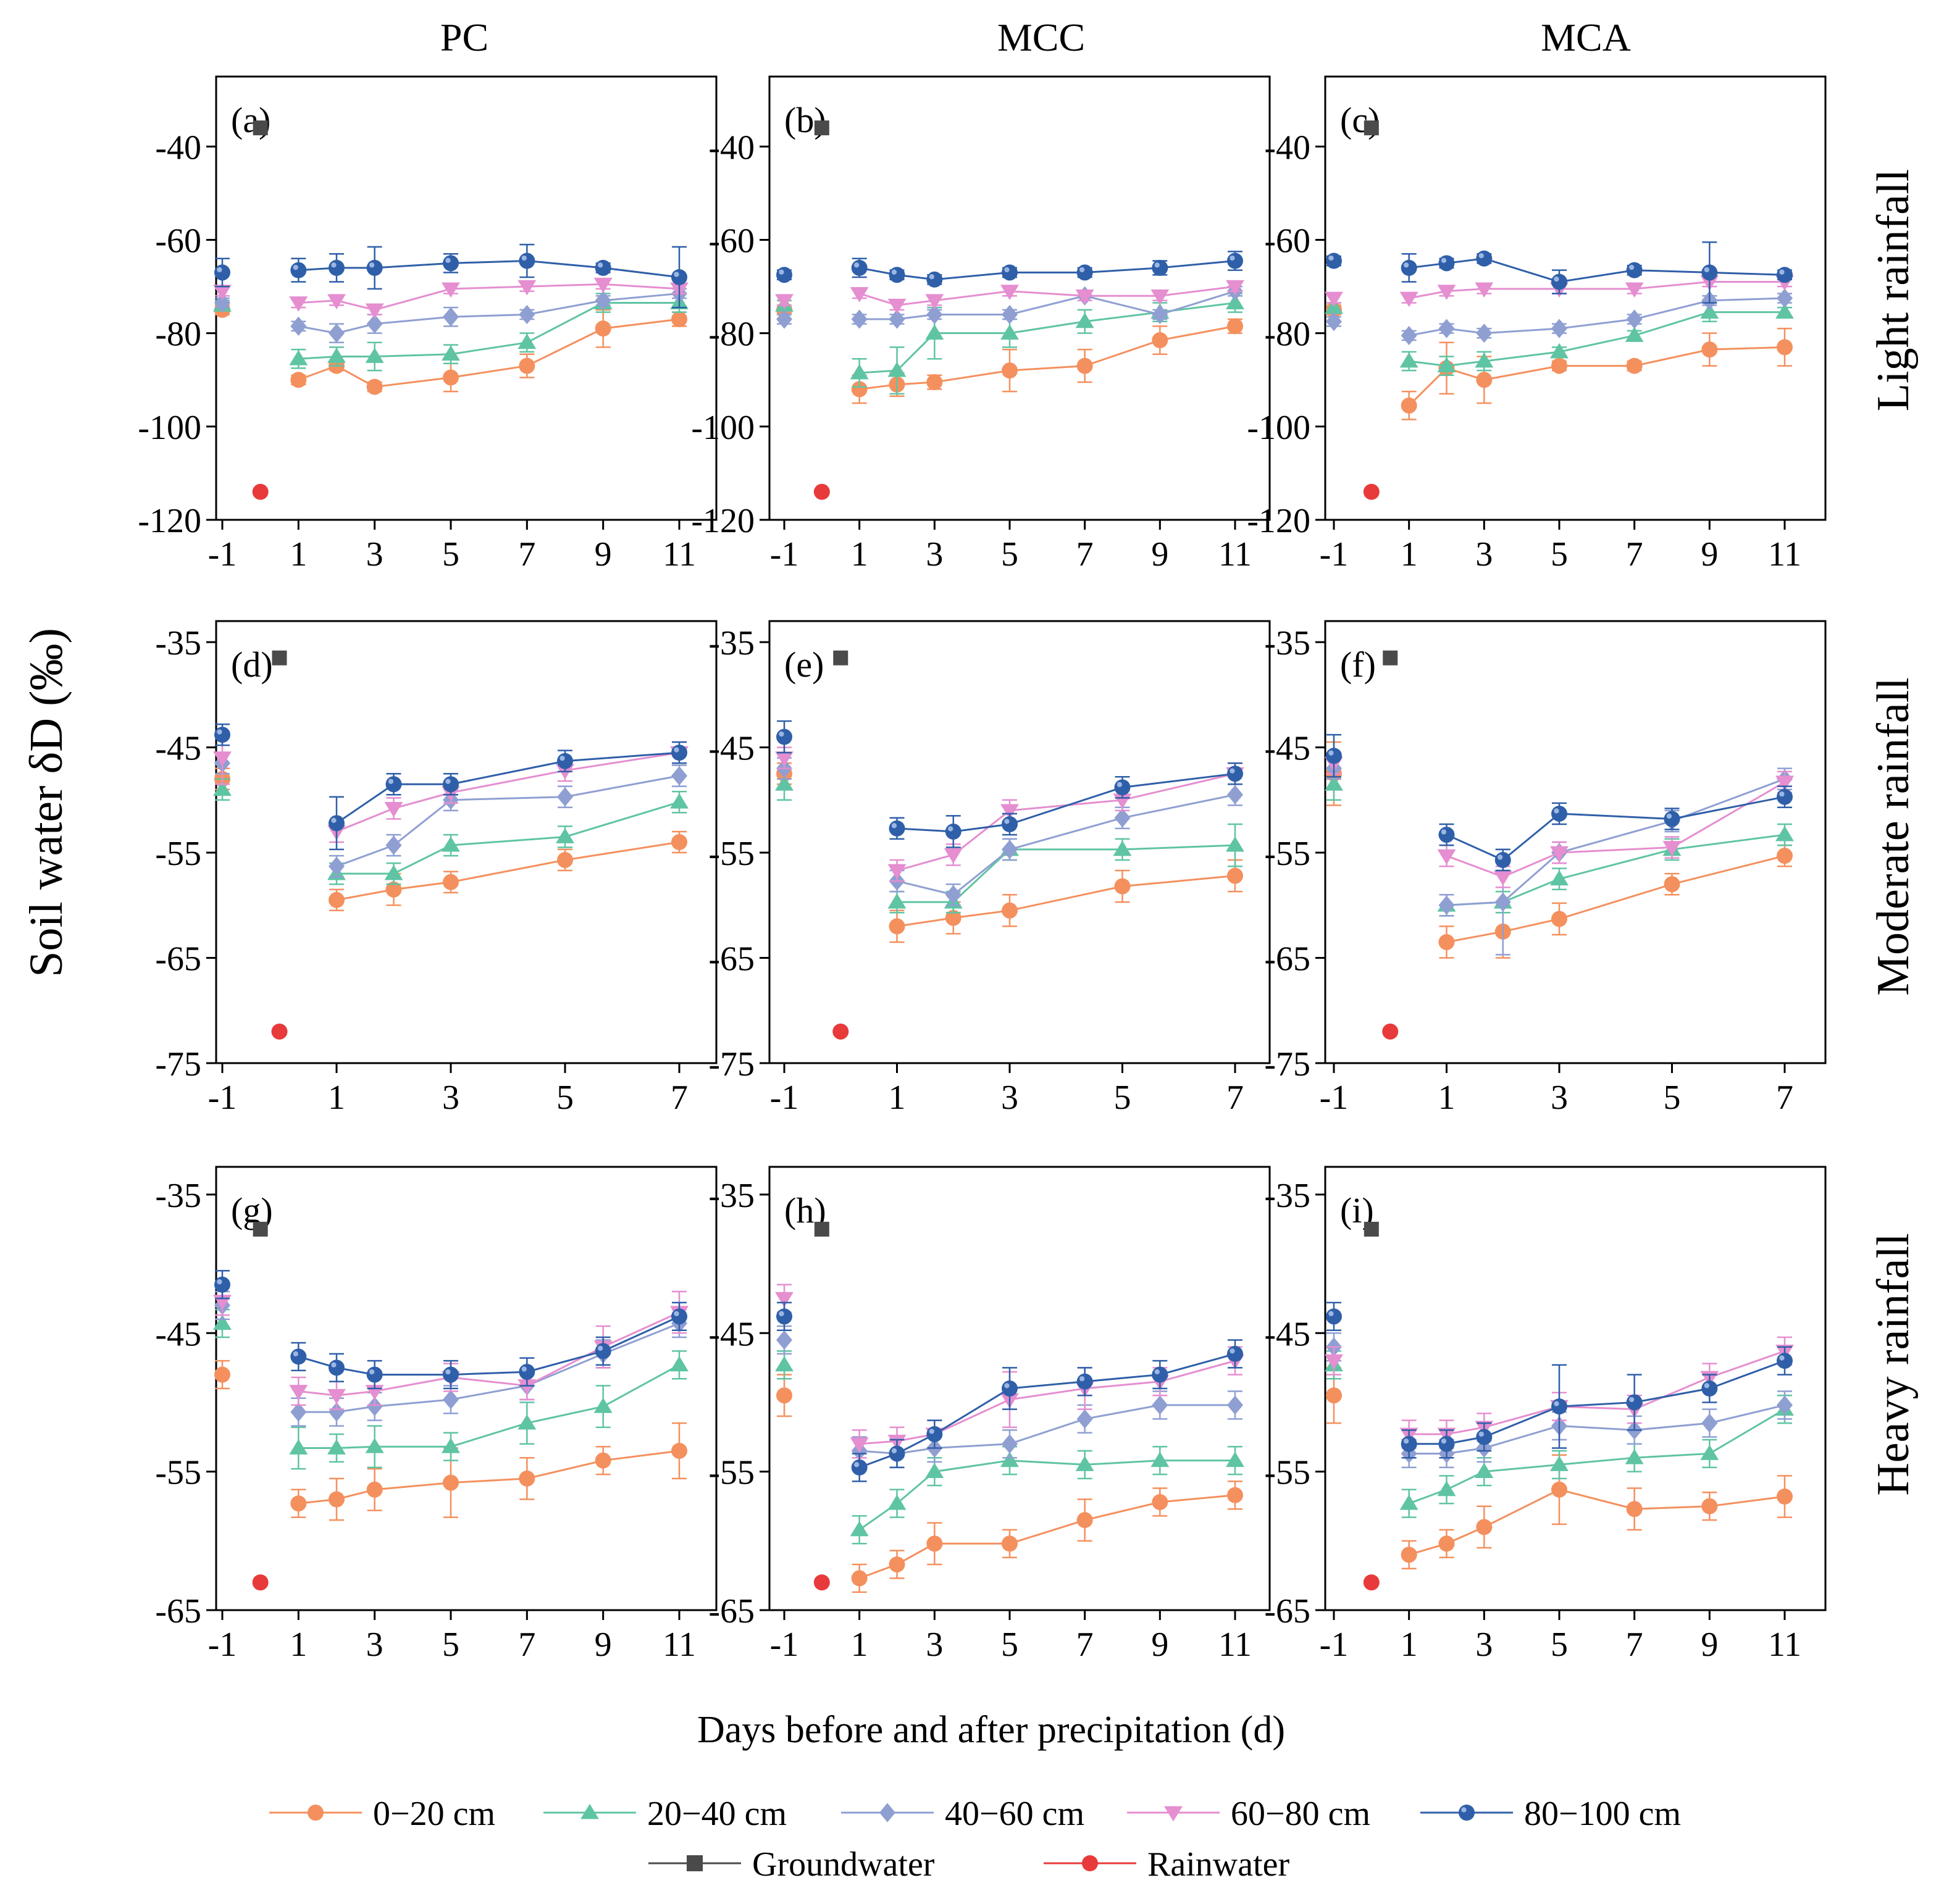 This screenshot has width=1944, height=1904. I want to click on y-axis-label: Soil water δD (‰), so click(46, 803).